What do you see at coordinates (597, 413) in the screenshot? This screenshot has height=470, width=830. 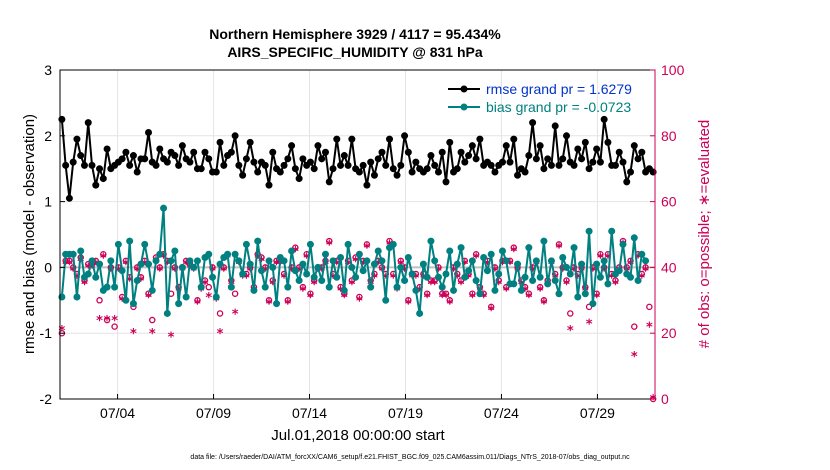 I see `x-tick-label: 07/29` at bounding box center [597, 413].